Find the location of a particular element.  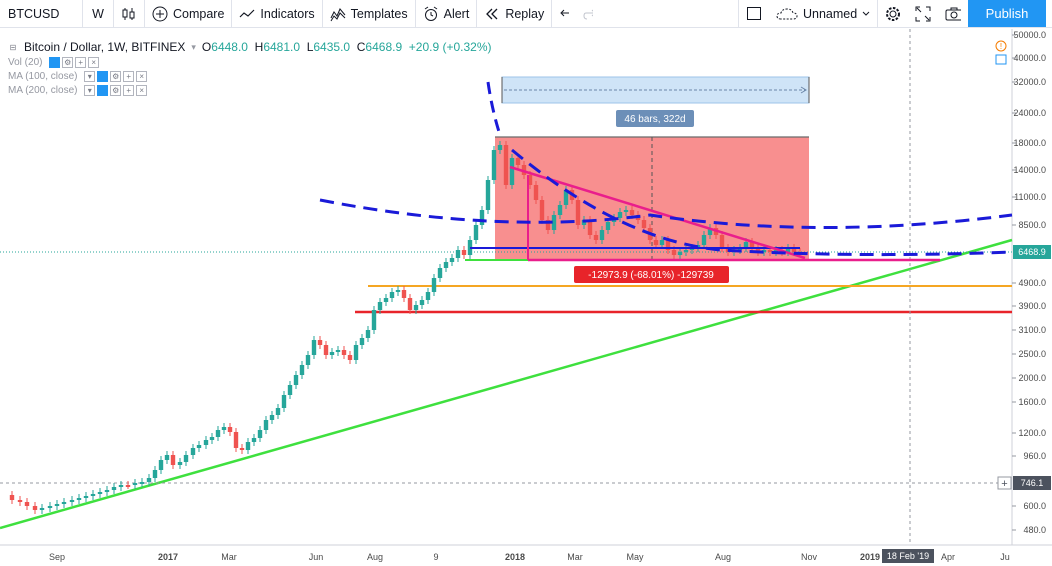

time-tick-label: Mar is located at coordinates (229, 557).